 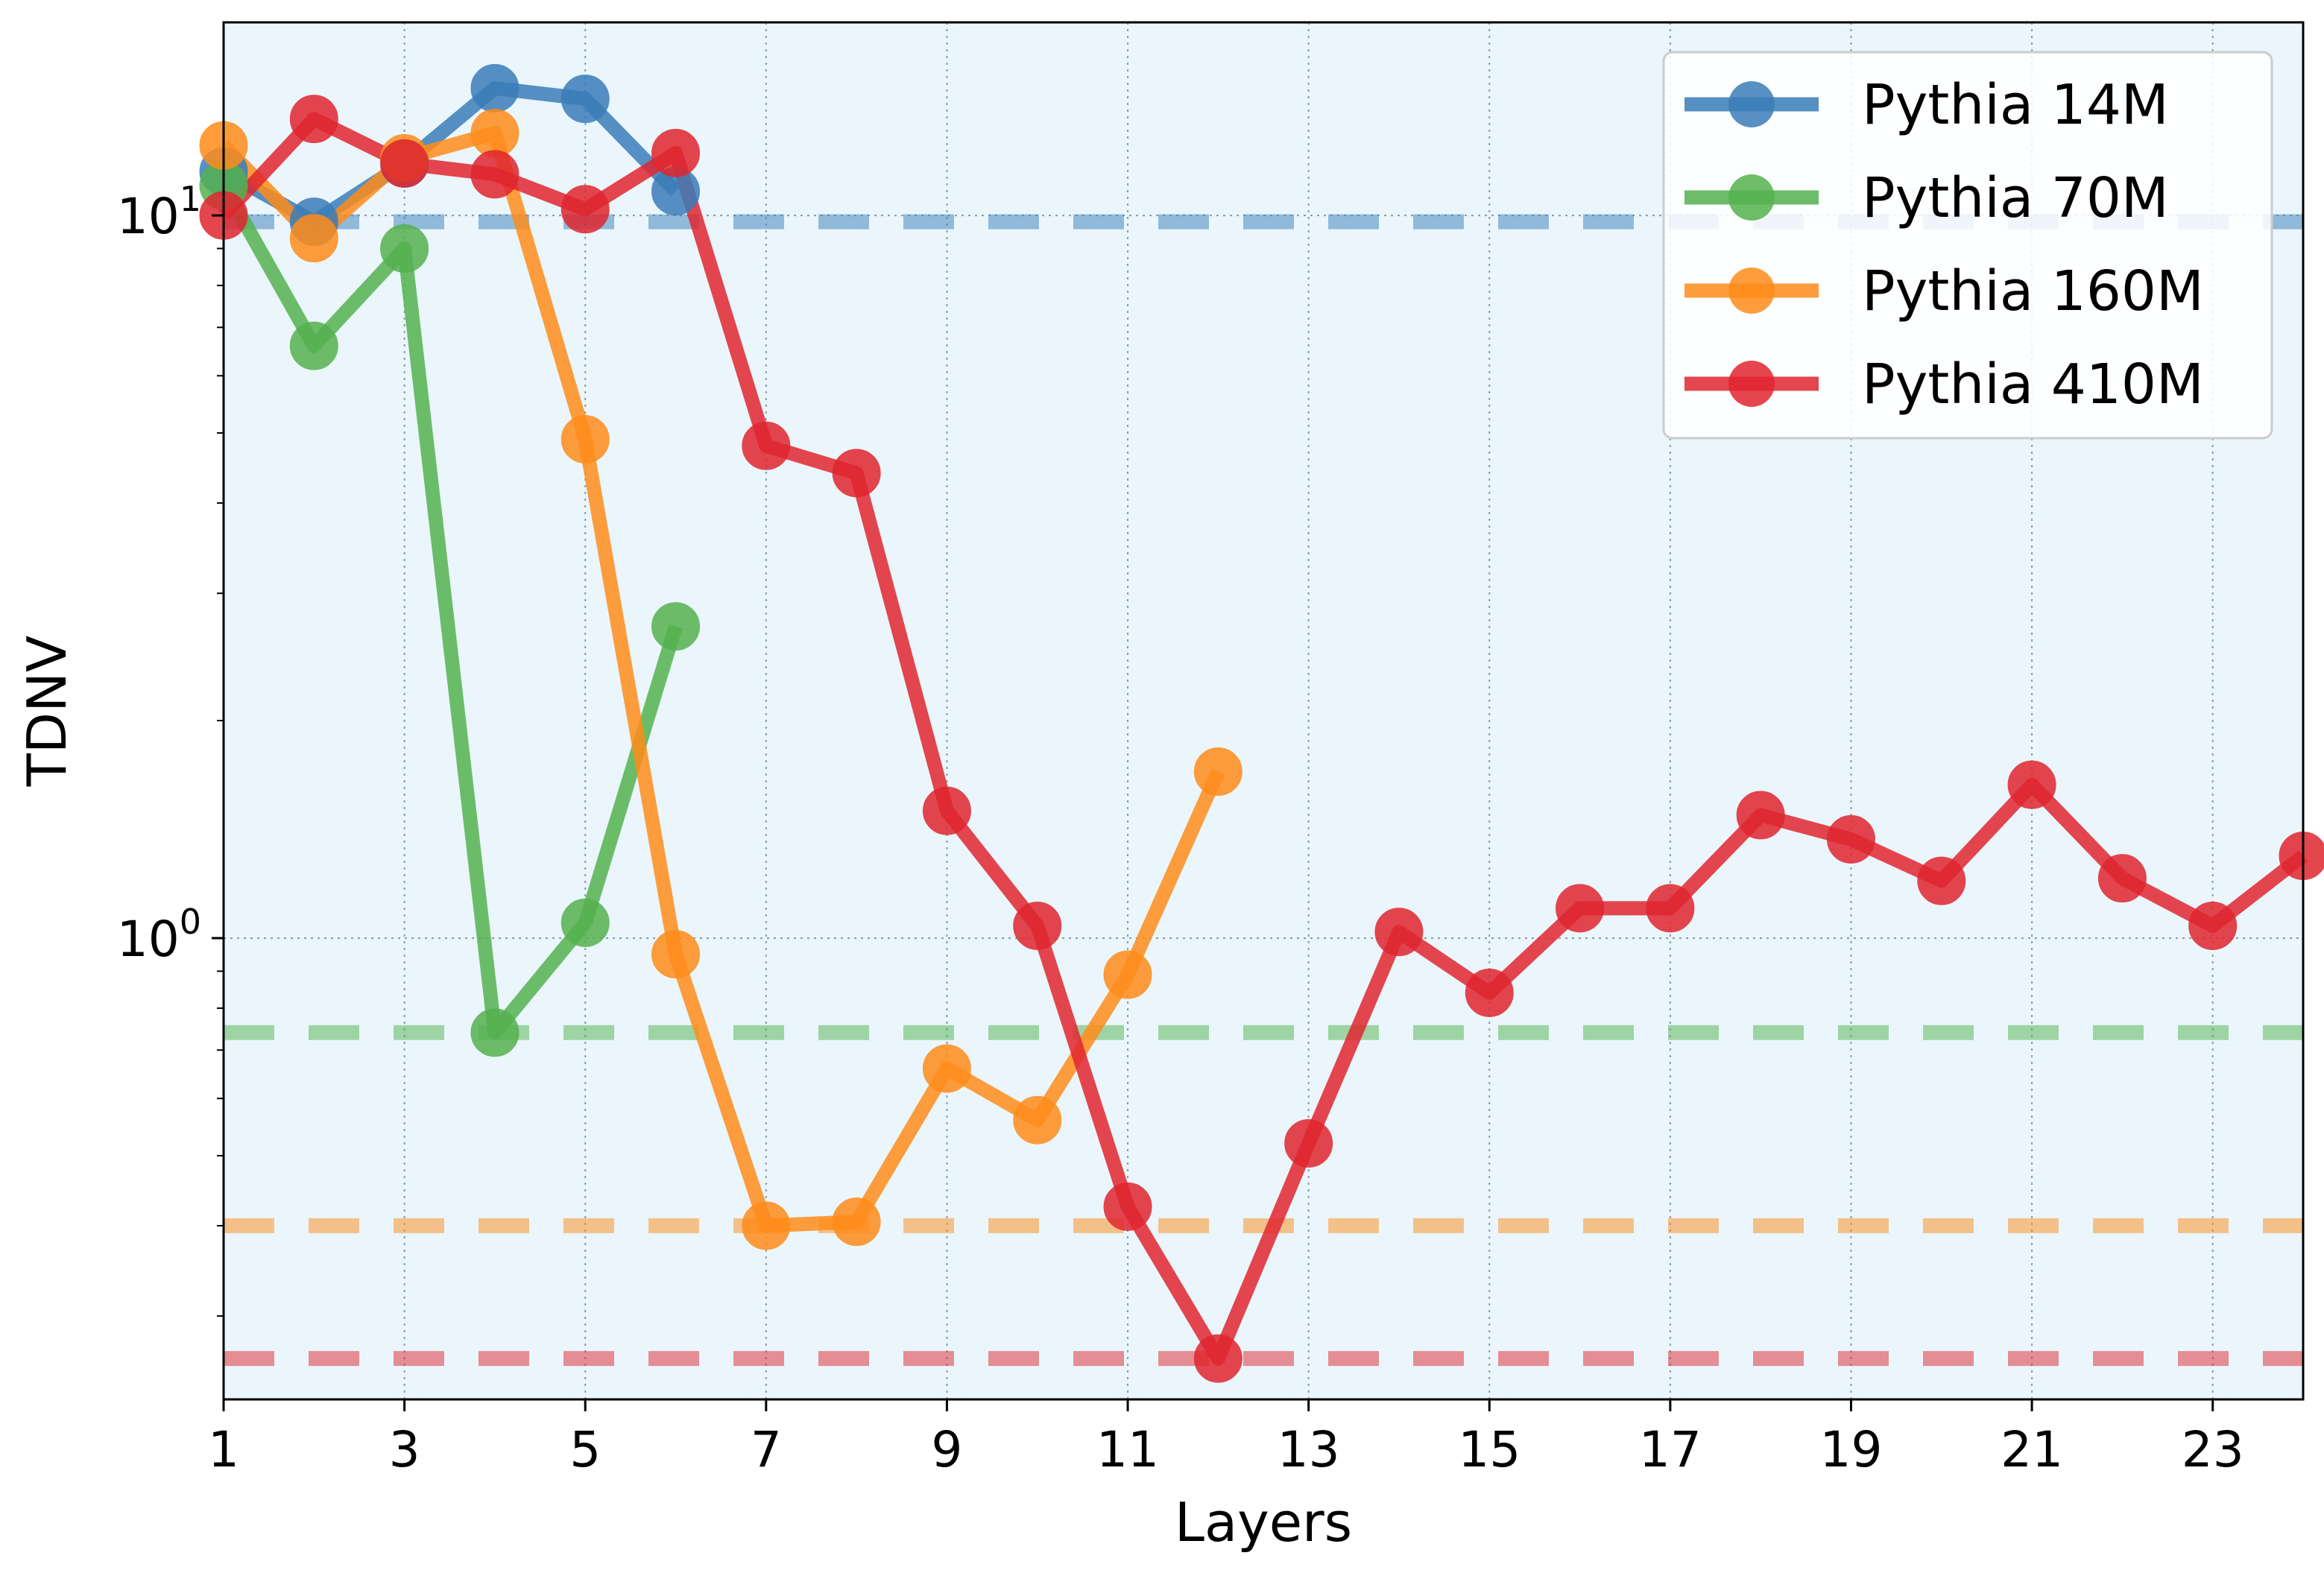 I want to click on x-tick-label: 17, so click(x=1670, y=1449).